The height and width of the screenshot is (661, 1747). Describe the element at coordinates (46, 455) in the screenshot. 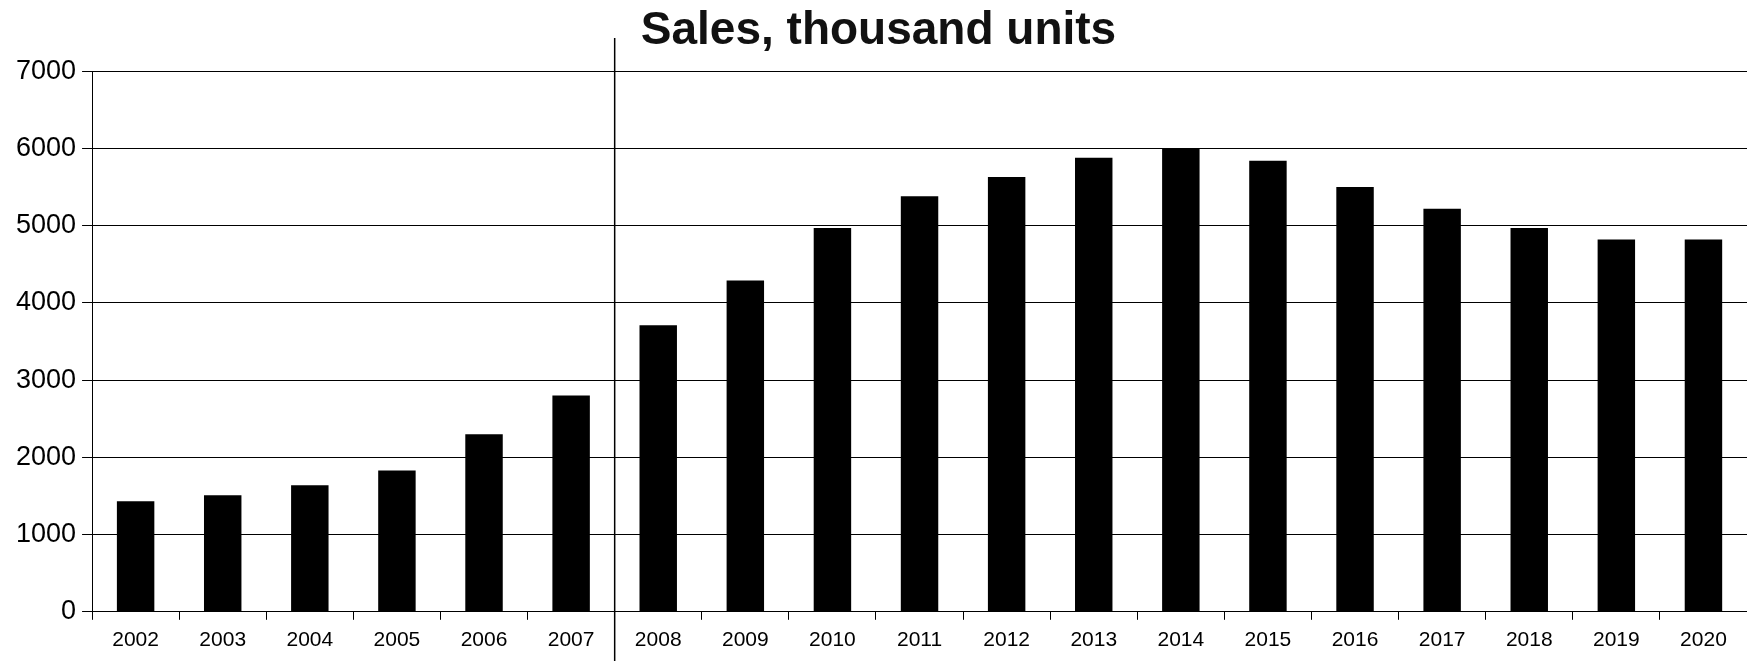

I see `y-tick-label: 2000` at that location.